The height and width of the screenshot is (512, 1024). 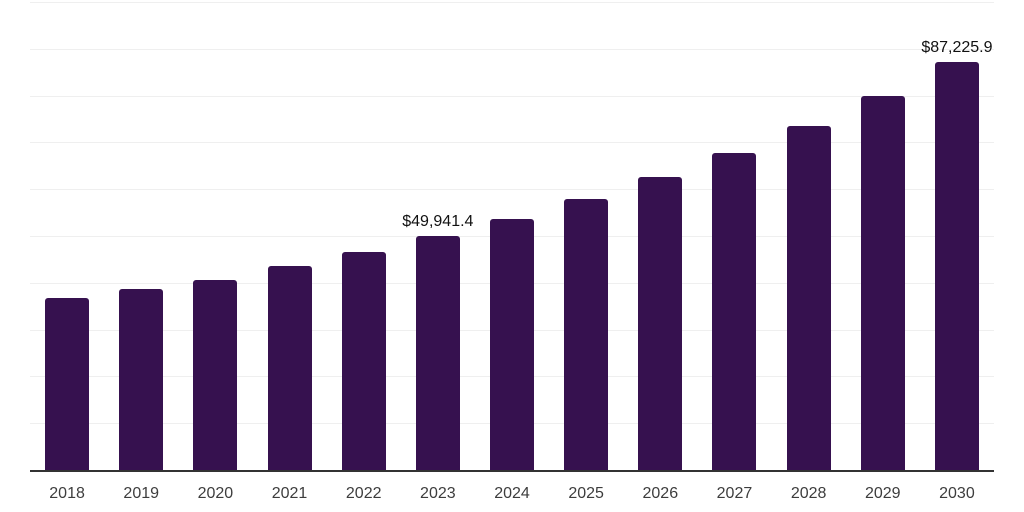 What do you see at coordinates (660, 323) in the screenshot?
I see `bar-2026` at bounding box center [660, 323].